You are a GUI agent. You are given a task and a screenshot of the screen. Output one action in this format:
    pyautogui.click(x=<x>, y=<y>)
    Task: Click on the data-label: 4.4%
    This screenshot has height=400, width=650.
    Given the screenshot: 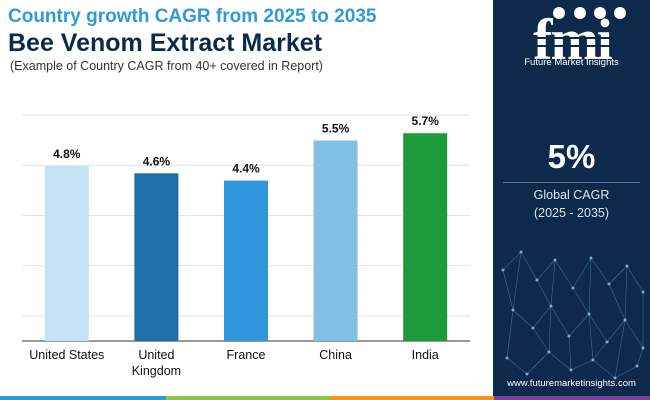 What is the action you would take?
    pyautogui.click(x=246, y=169)
    